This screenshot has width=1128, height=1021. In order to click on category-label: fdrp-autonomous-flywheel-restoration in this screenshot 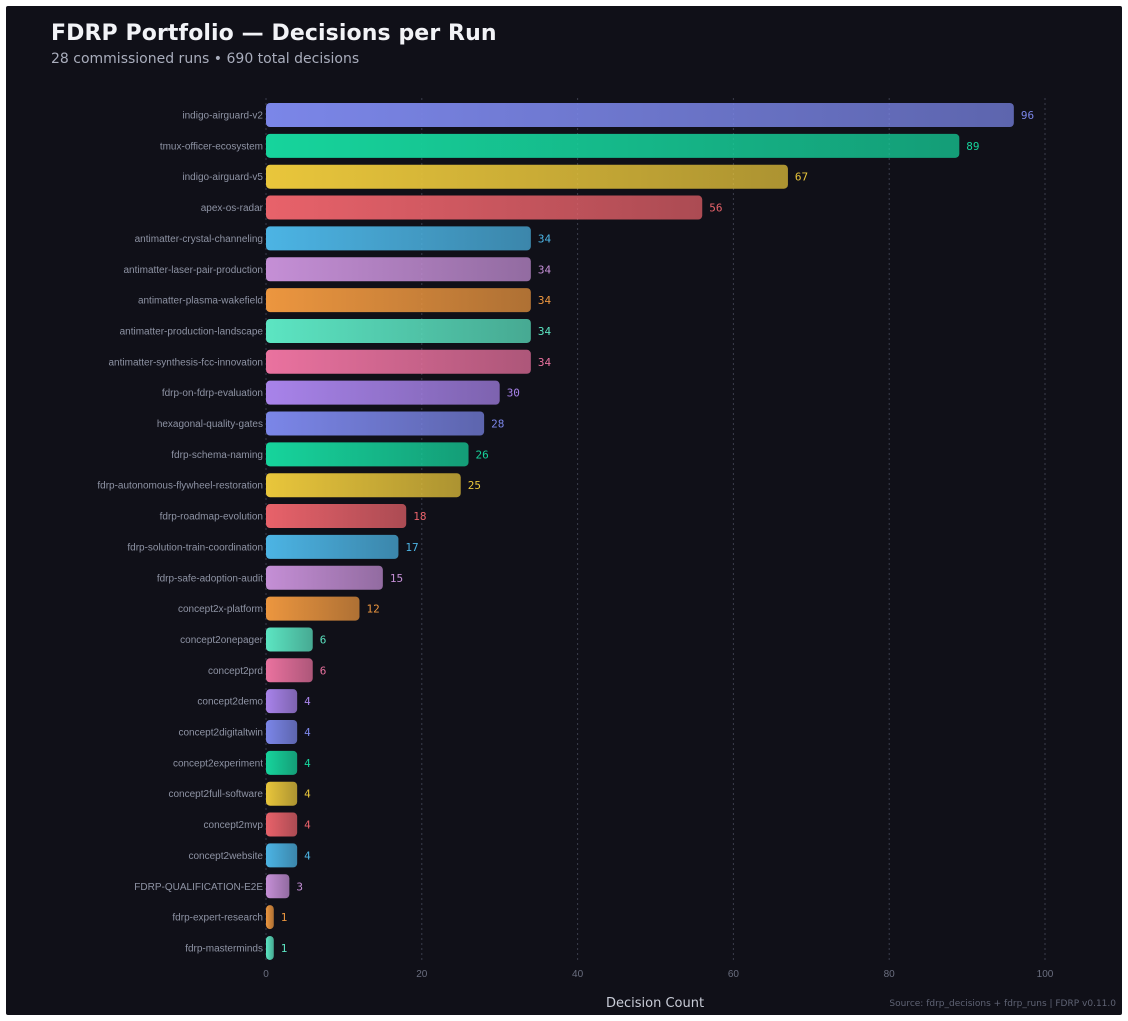, I will do `click(180, 486)`.